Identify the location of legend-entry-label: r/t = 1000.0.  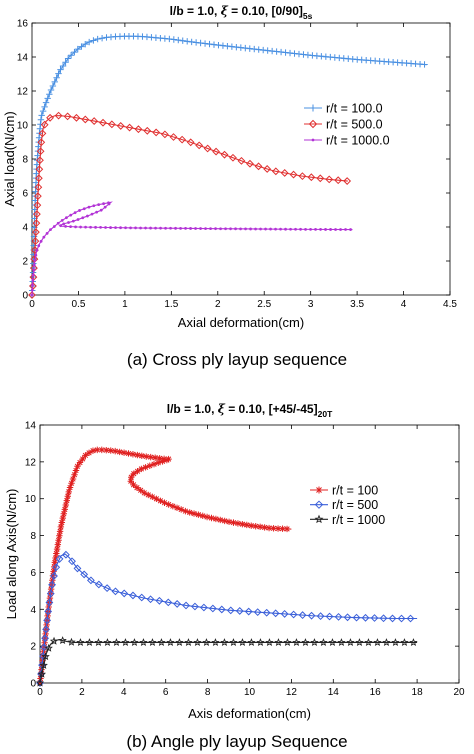
(358, 141).